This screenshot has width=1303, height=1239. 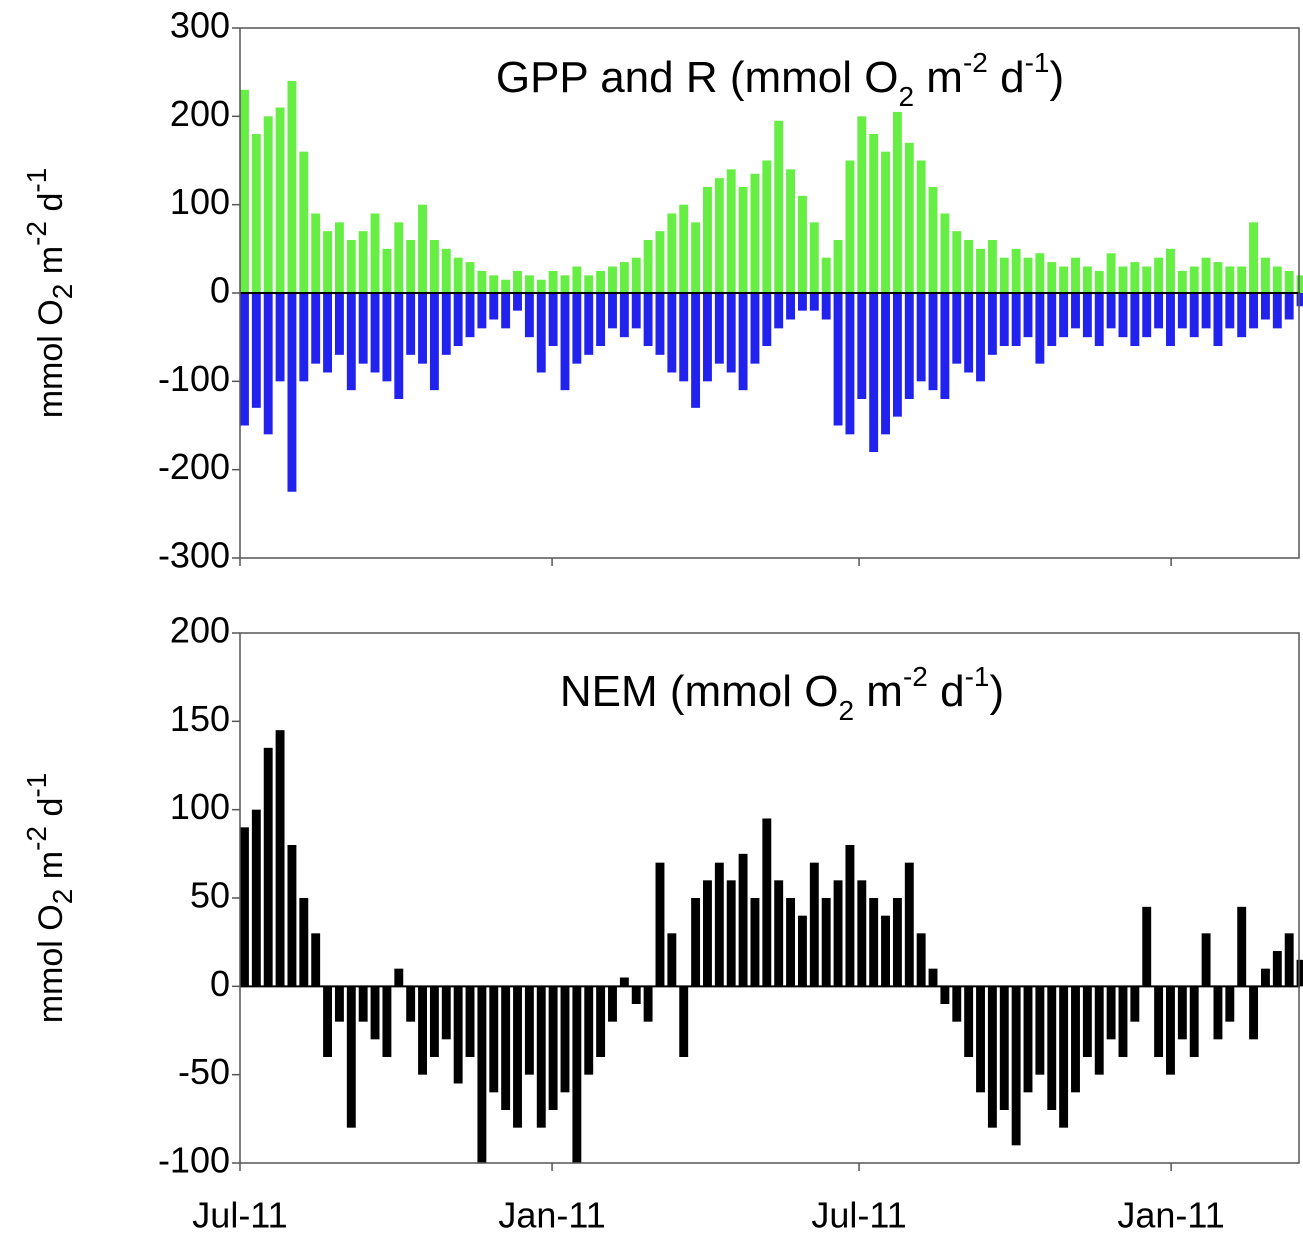 I want to click on title-part: NEM (mmol O, so click(x=699, y=691).